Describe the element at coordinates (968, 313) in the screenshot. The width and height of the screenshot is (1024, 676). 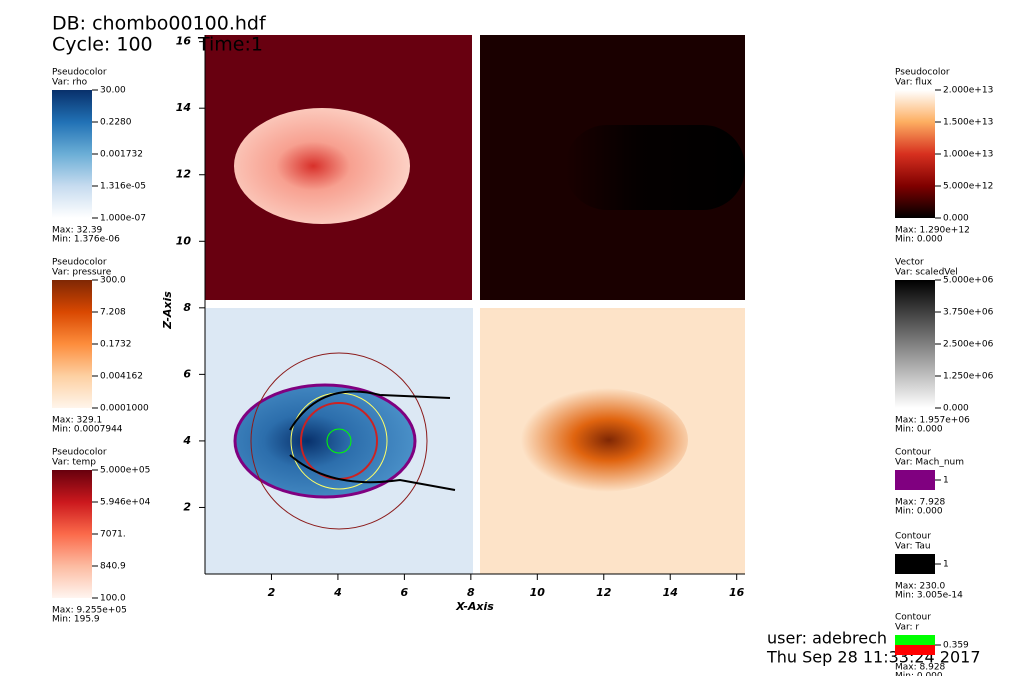
I see `legend-label: 3.750e+06` at that location.